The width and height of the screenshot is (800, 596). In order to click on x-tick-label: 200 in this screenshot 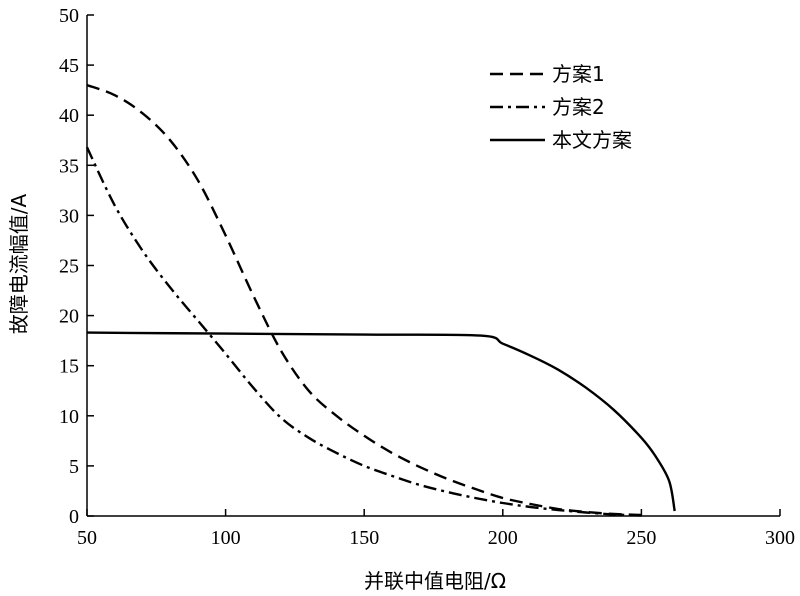, I will do `click(503, 538)`.